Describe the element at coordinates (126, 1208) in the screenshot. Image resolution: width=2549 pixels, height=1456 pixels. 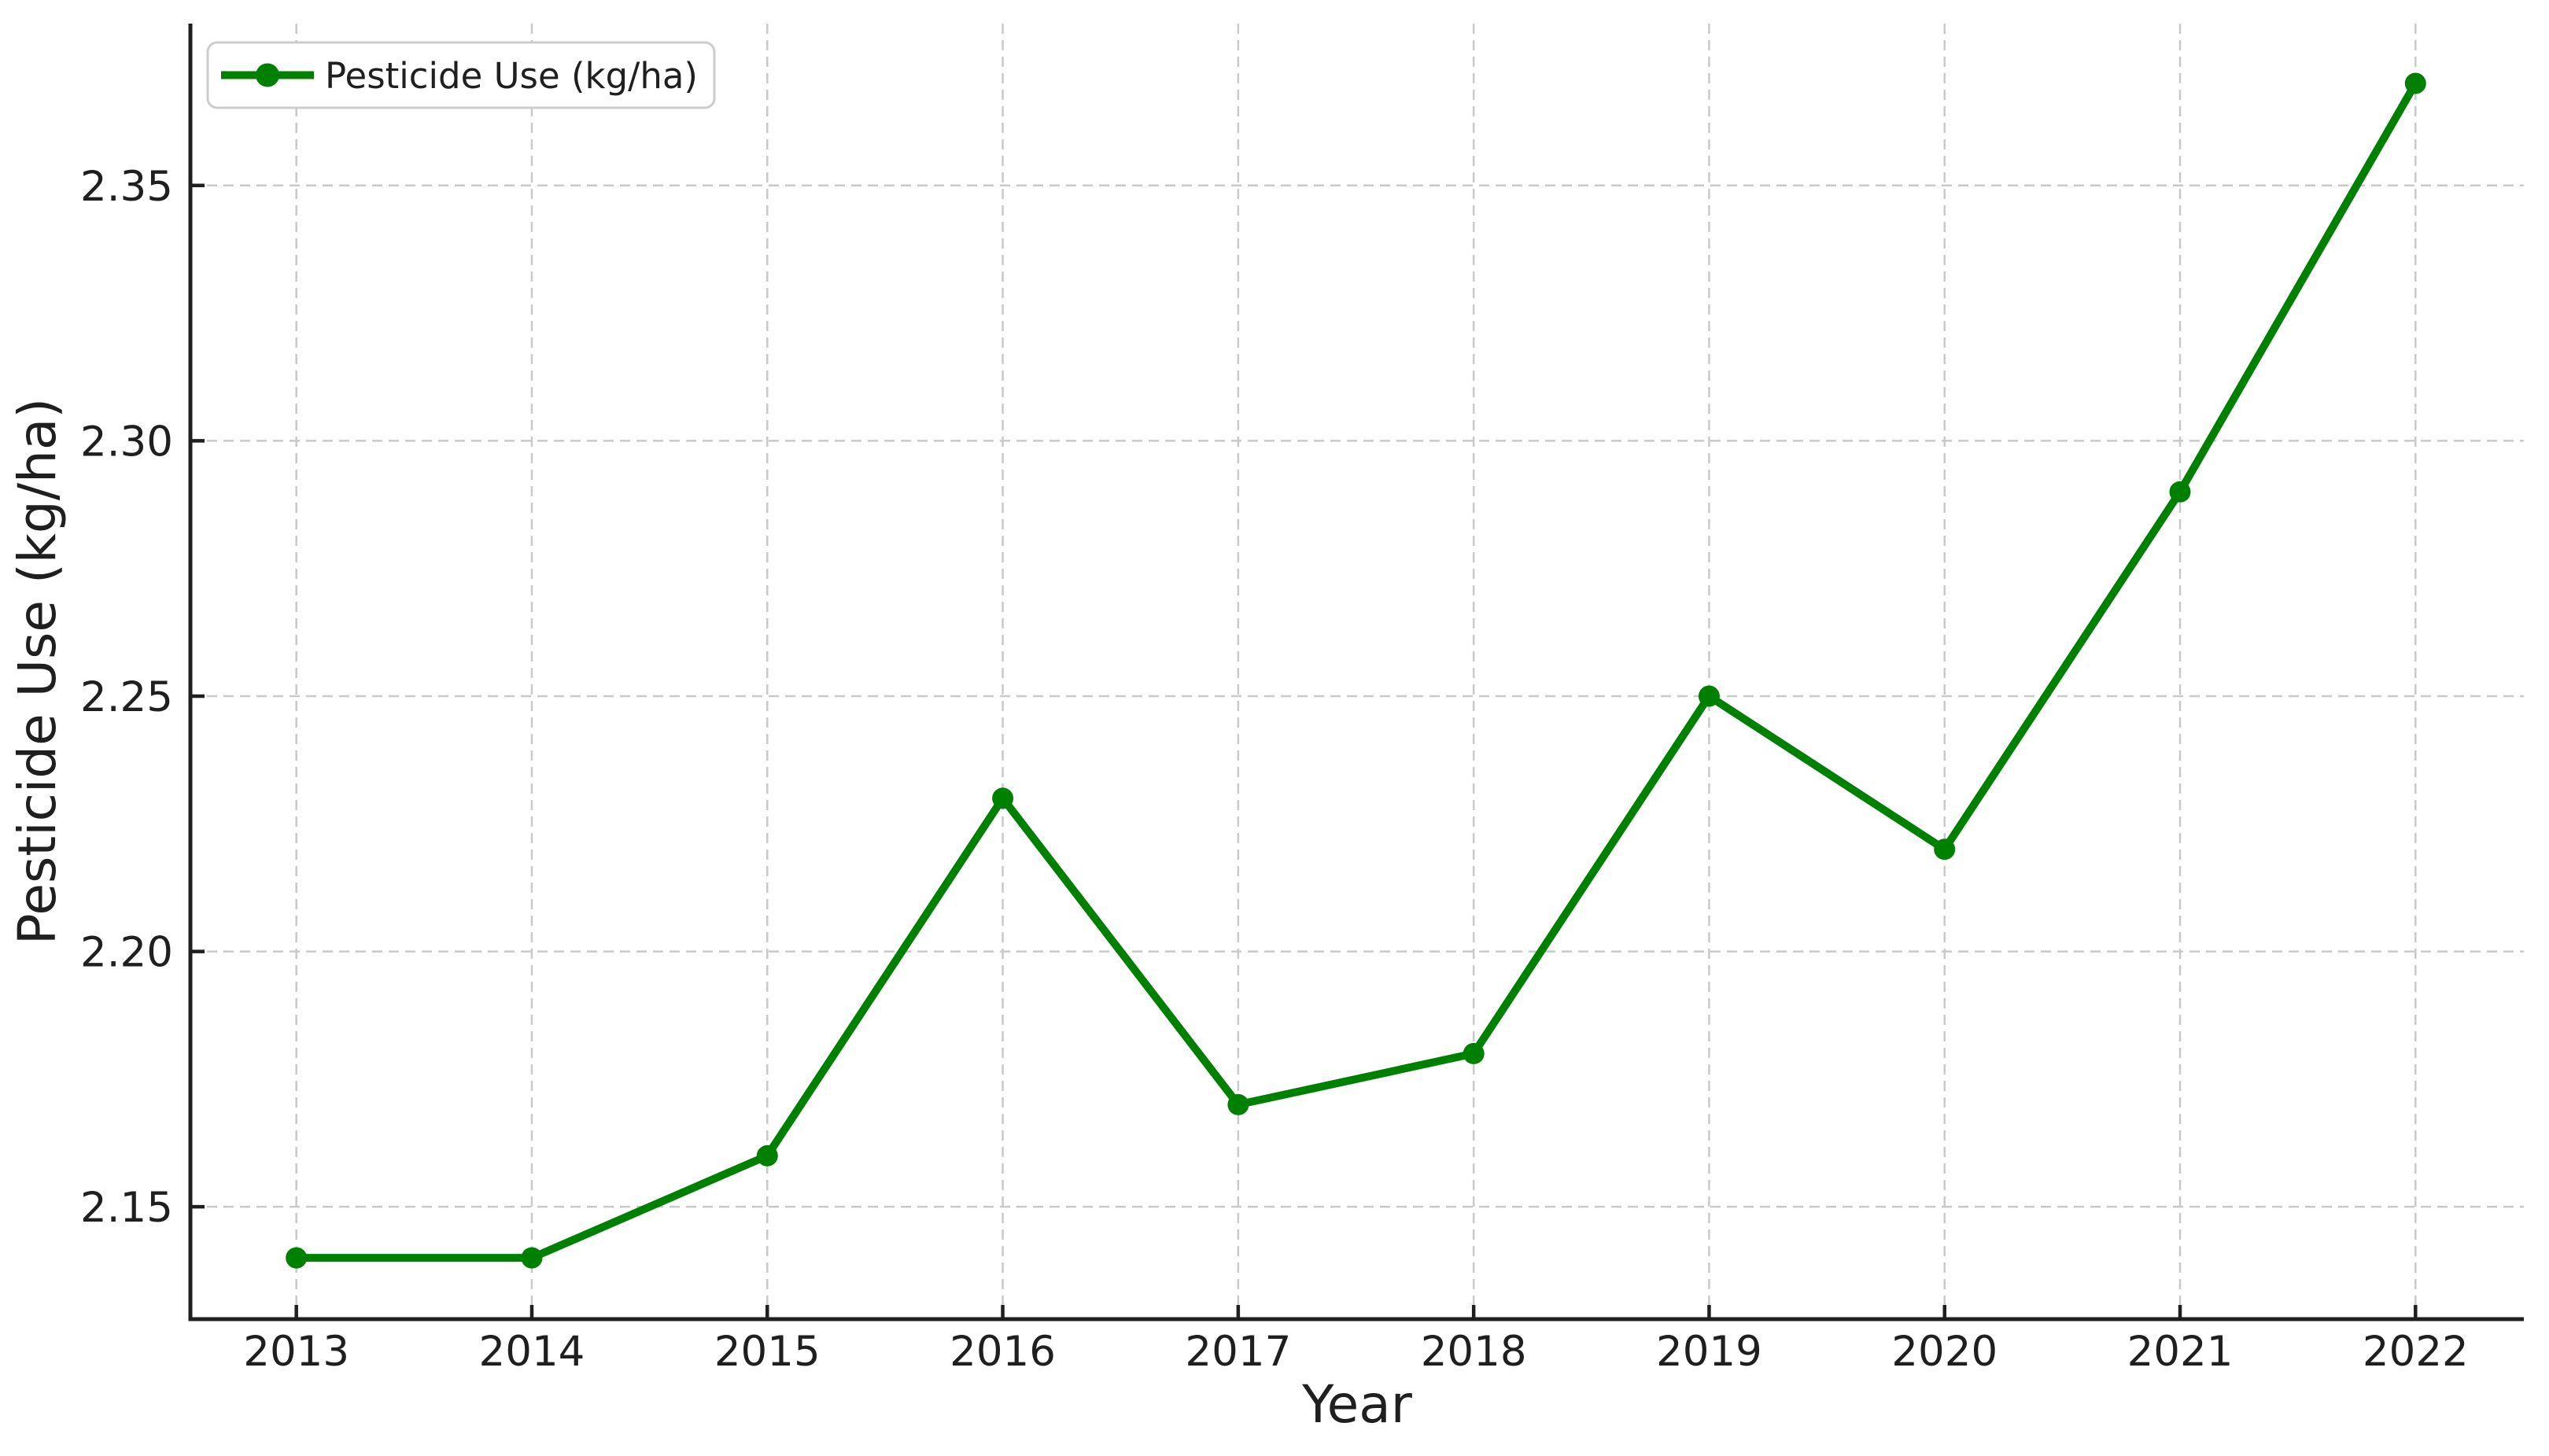
I see `y-tick-label: 2.15` at that location.